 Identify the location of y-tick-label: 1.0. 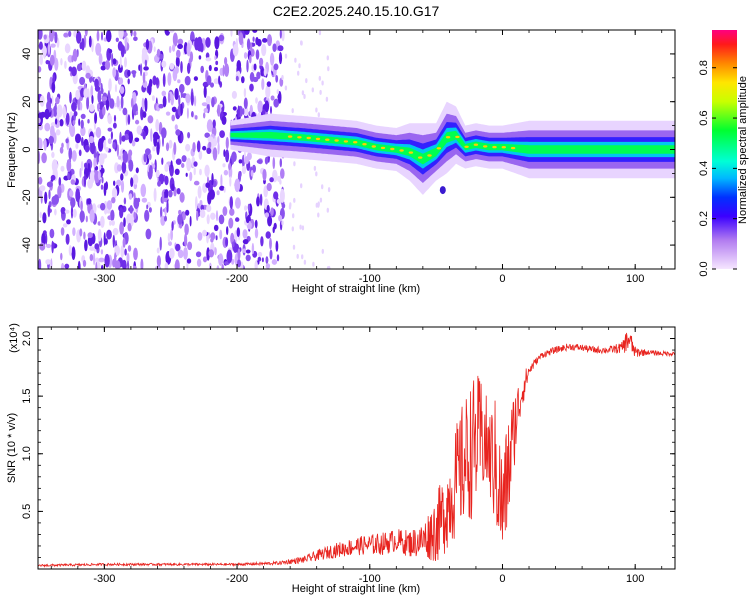
(27, 453).